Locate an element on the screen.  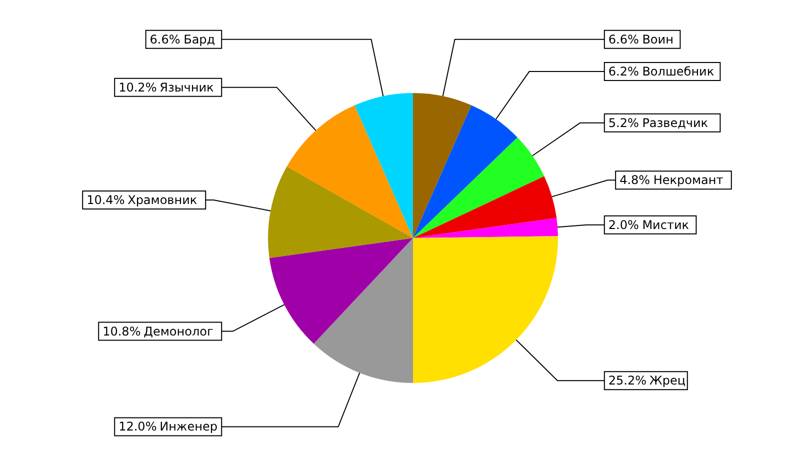
data-label: 10.4% is located at coordinates (105, 199).